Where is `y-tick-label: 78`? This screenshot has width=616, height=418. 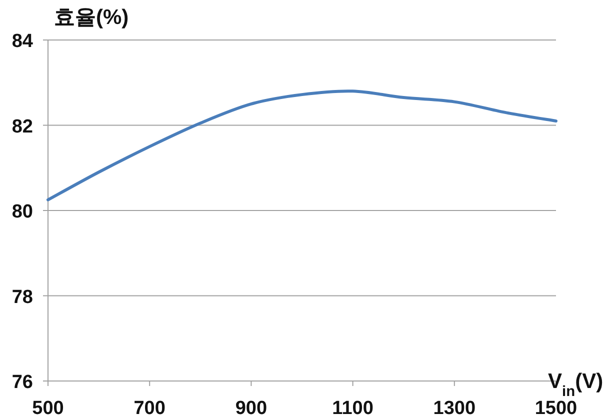 y-tick-label: 78 is located at coordinates (22, 297).